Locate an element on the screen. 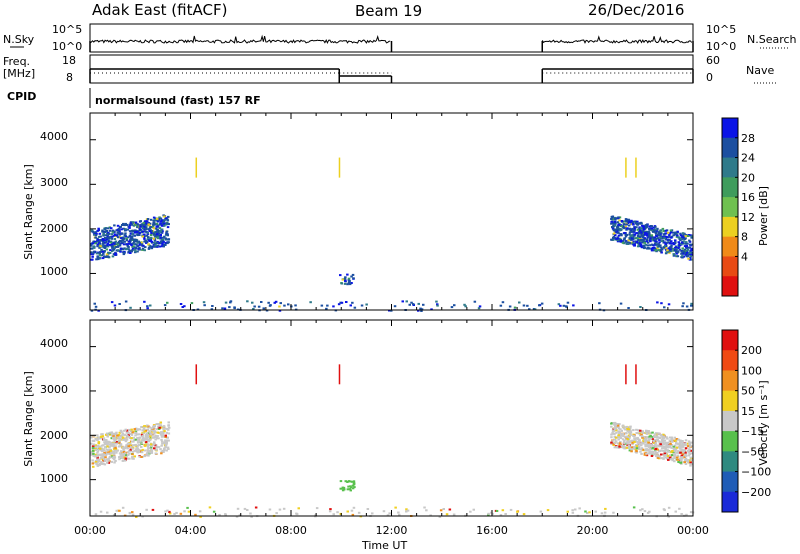  colorbar-tick-label: 16 is located at coordinates (748, 197).